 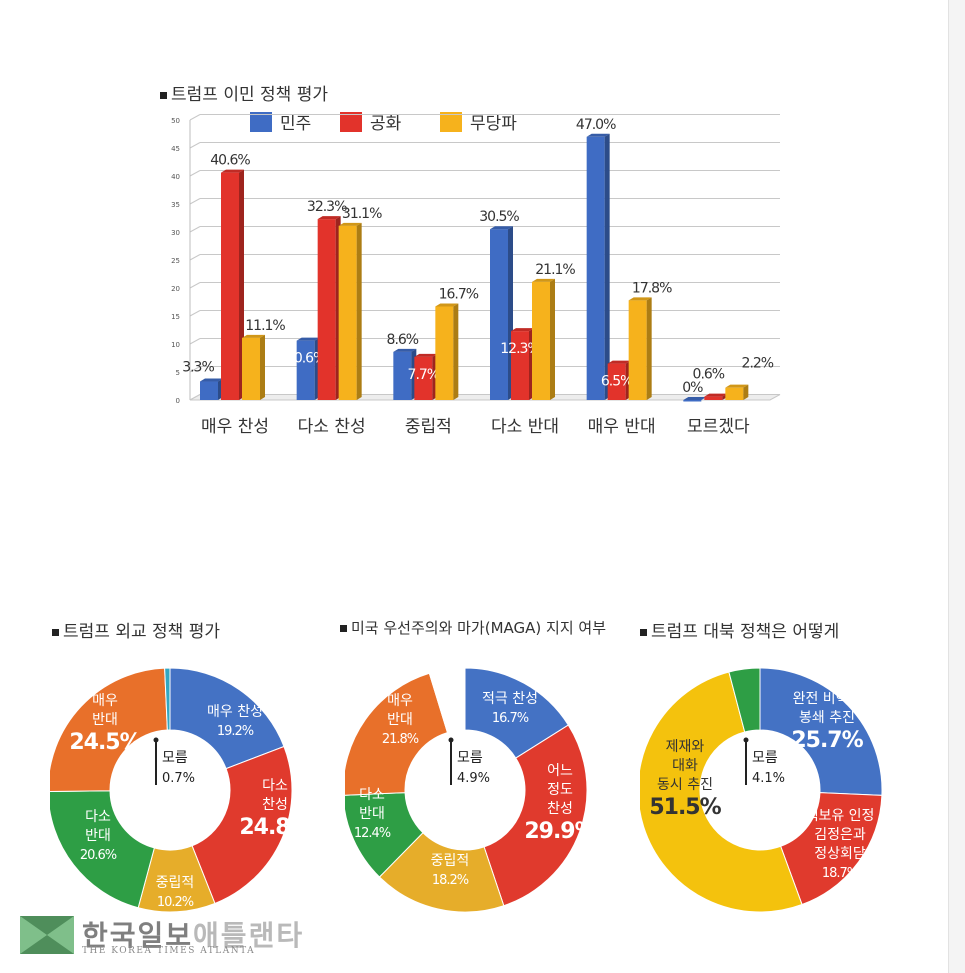 I want to click on slice-label-text: 매우 찬성, so click(x=235, y=712).